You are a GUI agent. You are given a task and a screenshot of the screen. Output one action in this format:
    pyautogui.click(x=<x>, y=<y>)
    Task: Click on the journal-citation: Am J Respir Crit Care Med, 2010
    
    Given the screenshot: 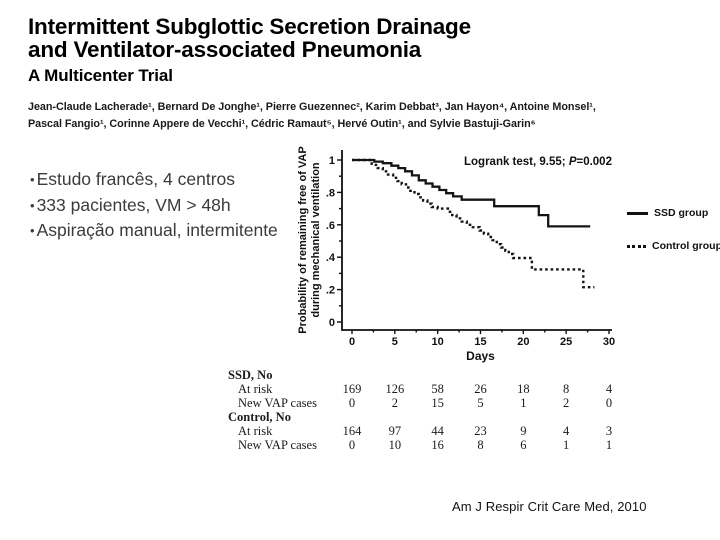 What is the action you would take?
    pyautogui.click(x=549, y=506)
    